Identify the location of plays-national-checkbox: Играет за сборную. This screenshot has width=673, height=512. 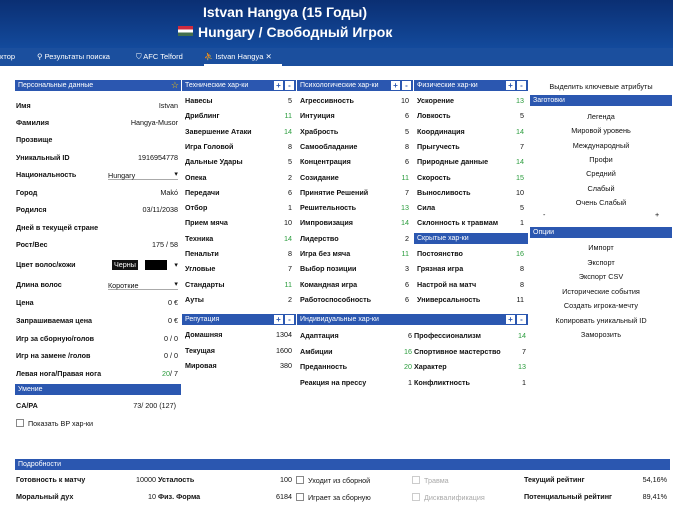
(333, 498).